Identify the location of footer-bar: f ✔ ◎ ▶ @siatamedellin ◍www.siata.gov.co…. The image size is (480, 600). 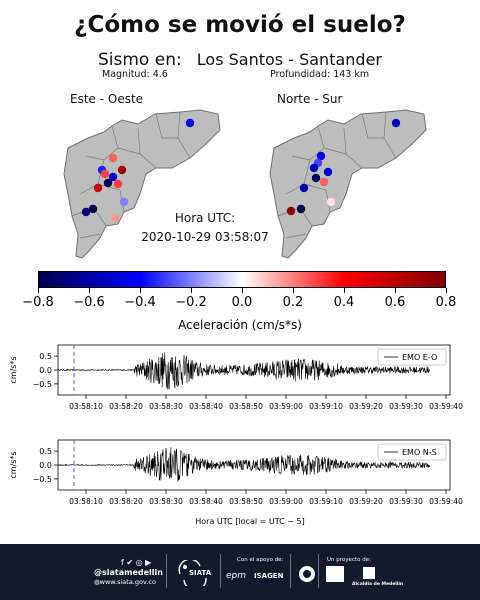
(240, 572).